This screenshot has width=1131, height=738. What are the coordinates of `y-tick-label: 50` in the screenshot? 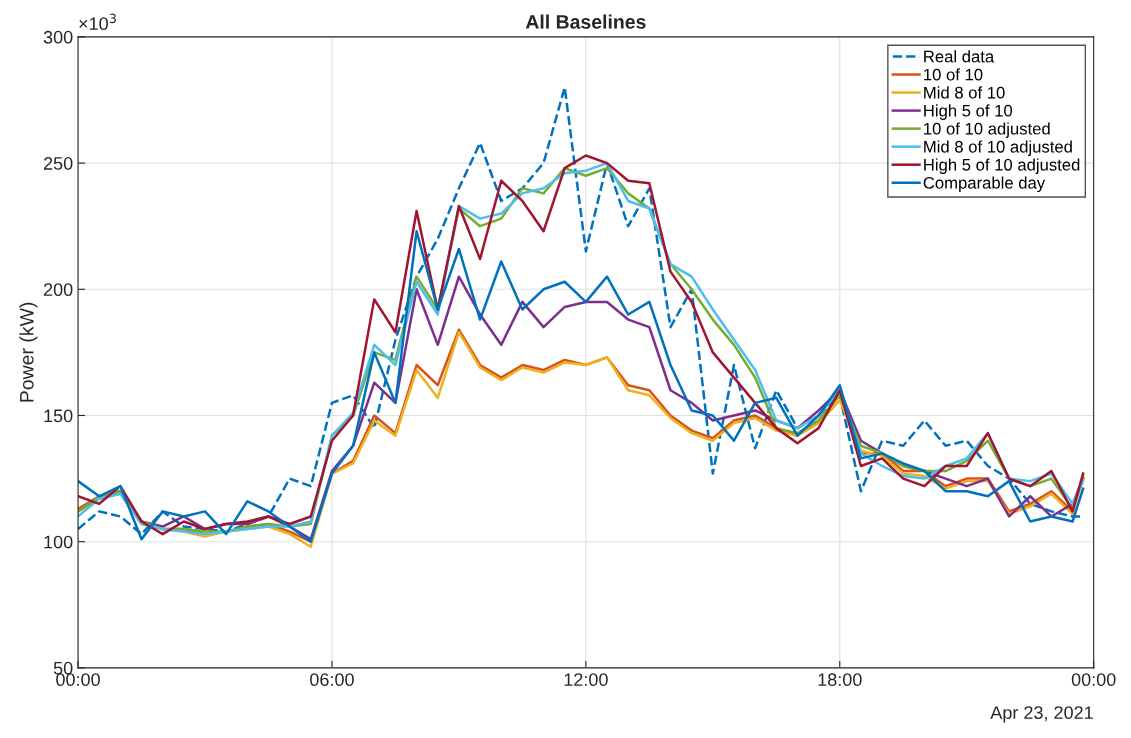 It's located at (63, 668).